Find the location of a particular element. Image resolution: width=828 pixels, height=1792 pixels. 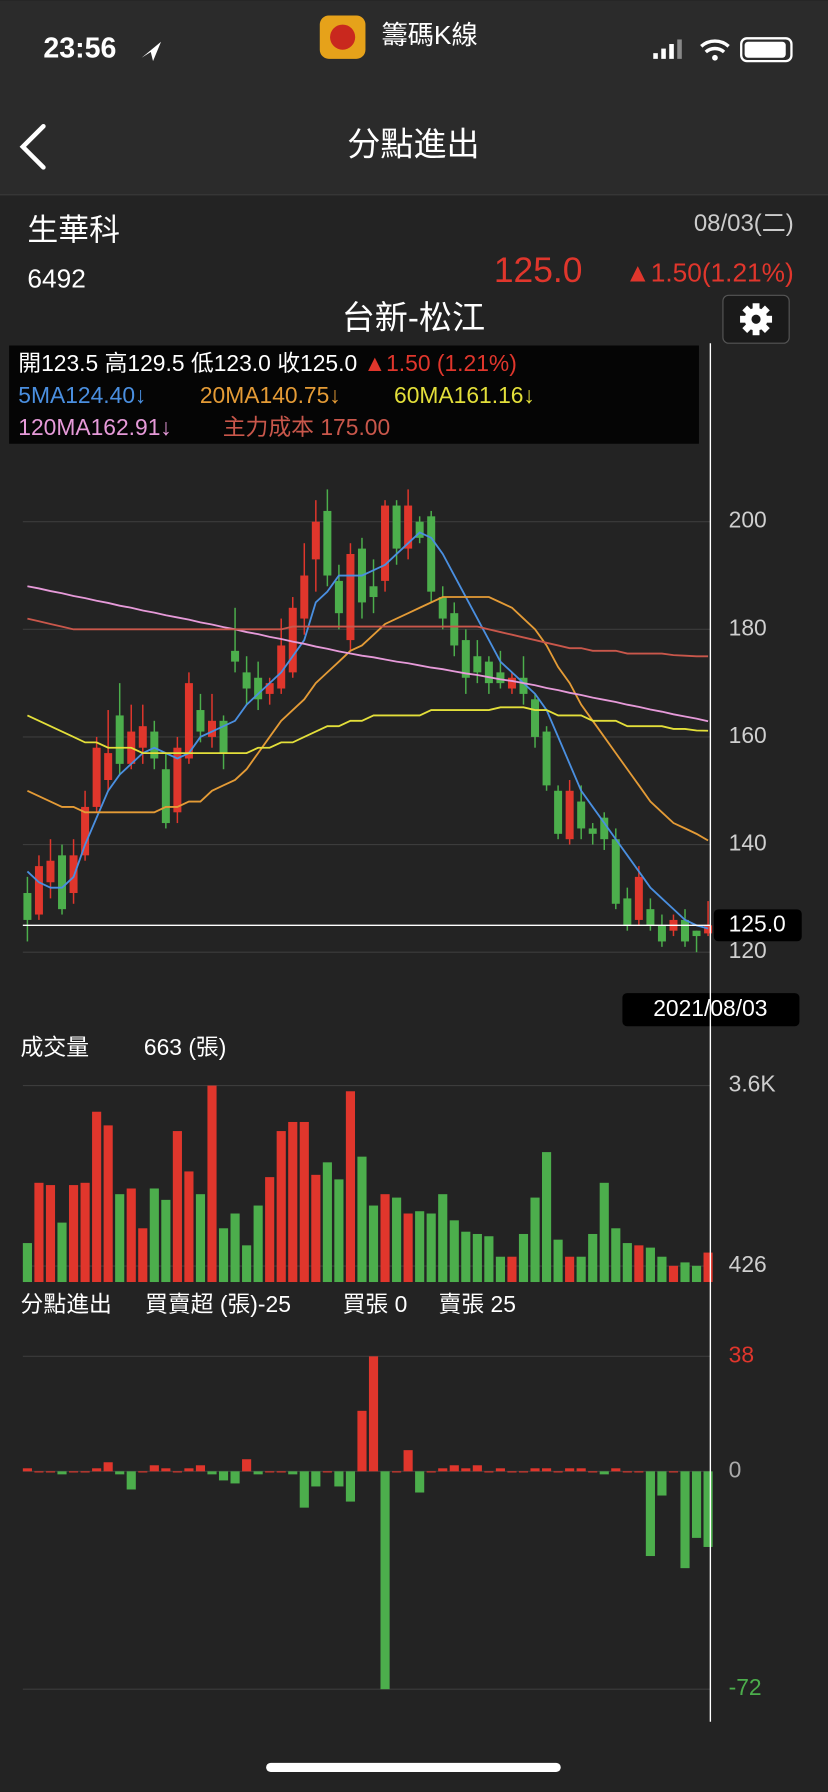

ma-line is located at coordinates (368, 637).